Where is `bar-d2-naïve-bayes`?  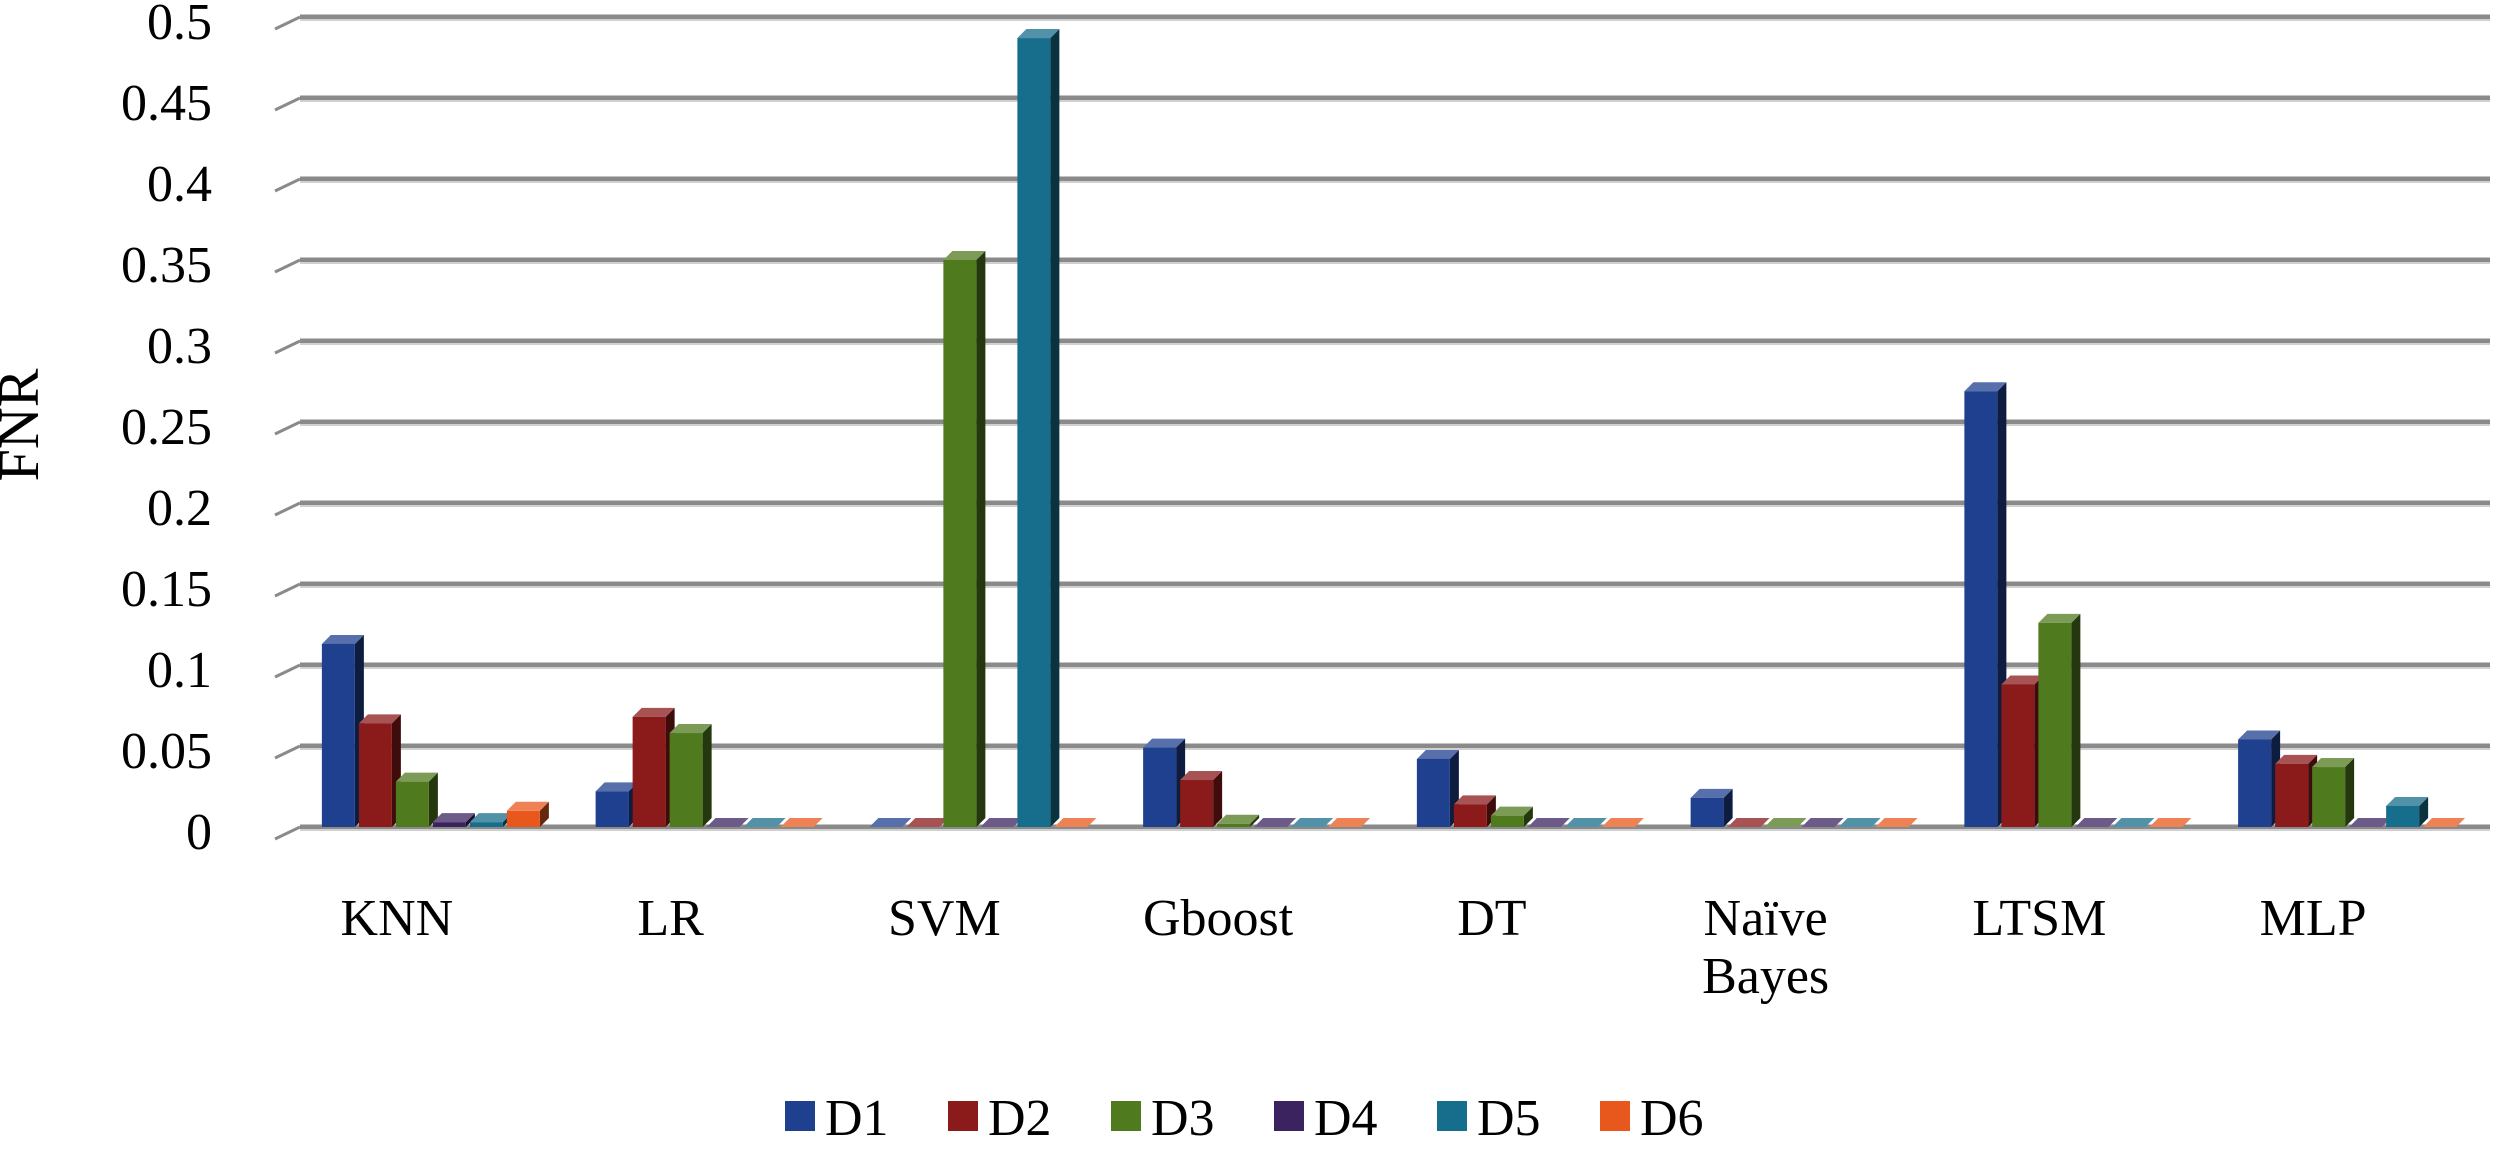
bar-d2-naïve-bayes is located at coordinates (1748, 822).